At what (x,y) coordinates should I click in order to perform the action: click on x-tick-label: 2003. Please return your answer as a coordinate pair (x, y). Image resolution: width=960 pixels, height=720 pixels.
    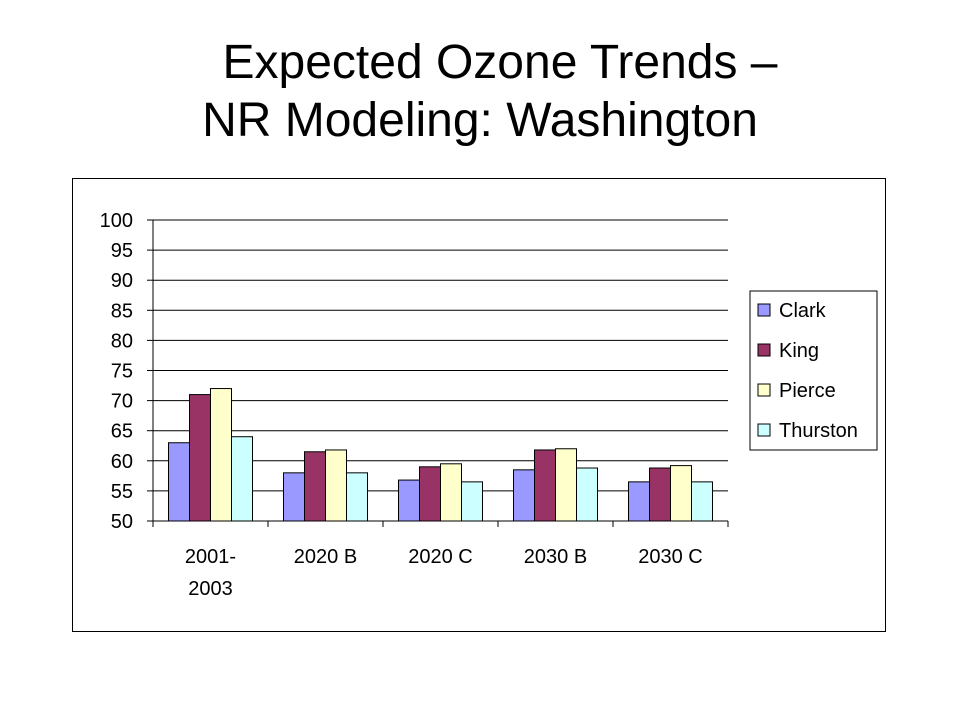
    Looking at the image, I should click on (210, 589).